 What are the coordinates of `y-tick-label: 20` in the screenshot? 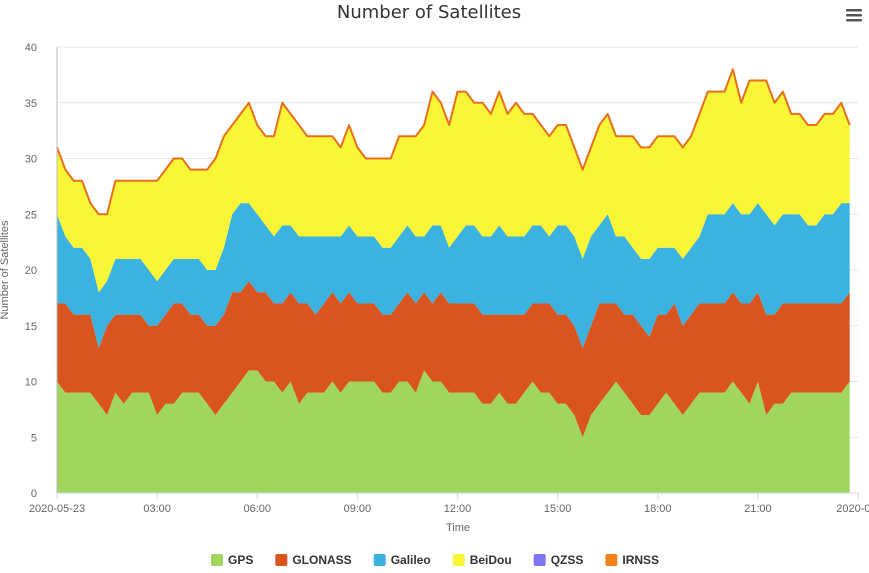 It's located at (31, 271).